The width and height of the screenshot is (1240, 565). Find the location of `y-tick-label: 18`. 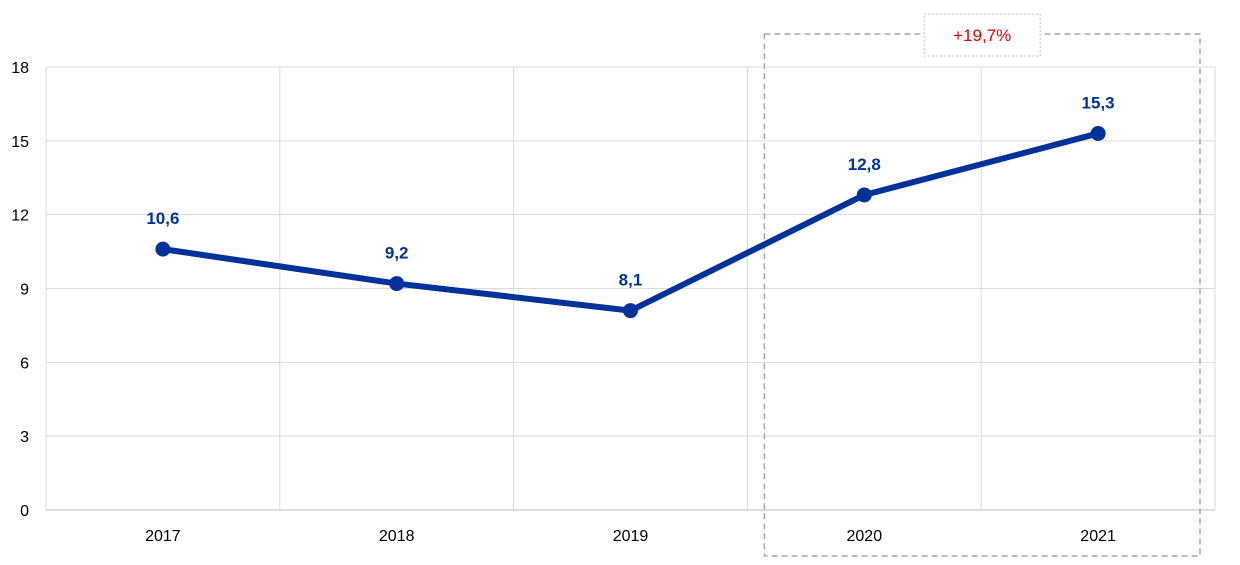

y-tick-label: 18 is located at coordinates (20, 68).